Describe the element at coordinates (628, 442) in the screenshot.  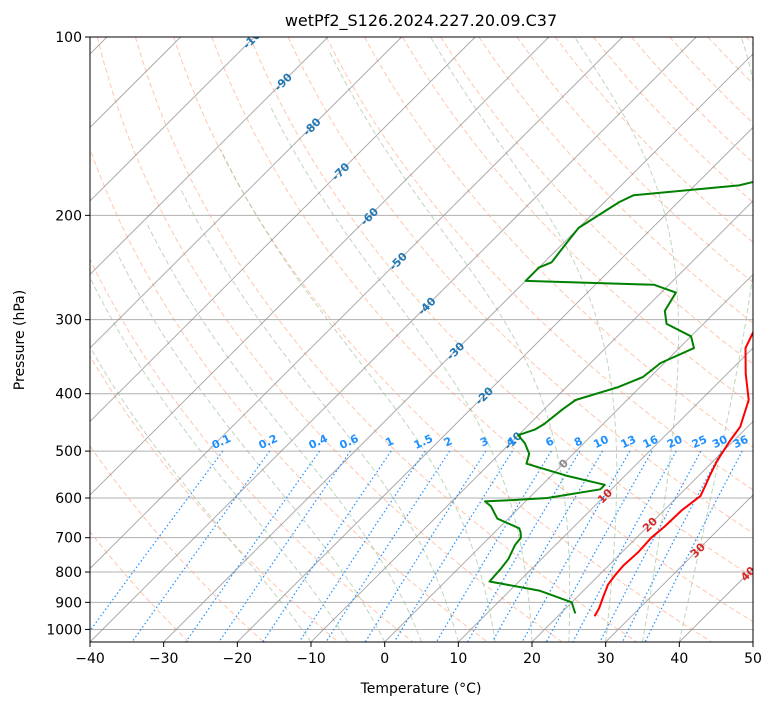
I see `mixing-ratio-label: 13` at that location.